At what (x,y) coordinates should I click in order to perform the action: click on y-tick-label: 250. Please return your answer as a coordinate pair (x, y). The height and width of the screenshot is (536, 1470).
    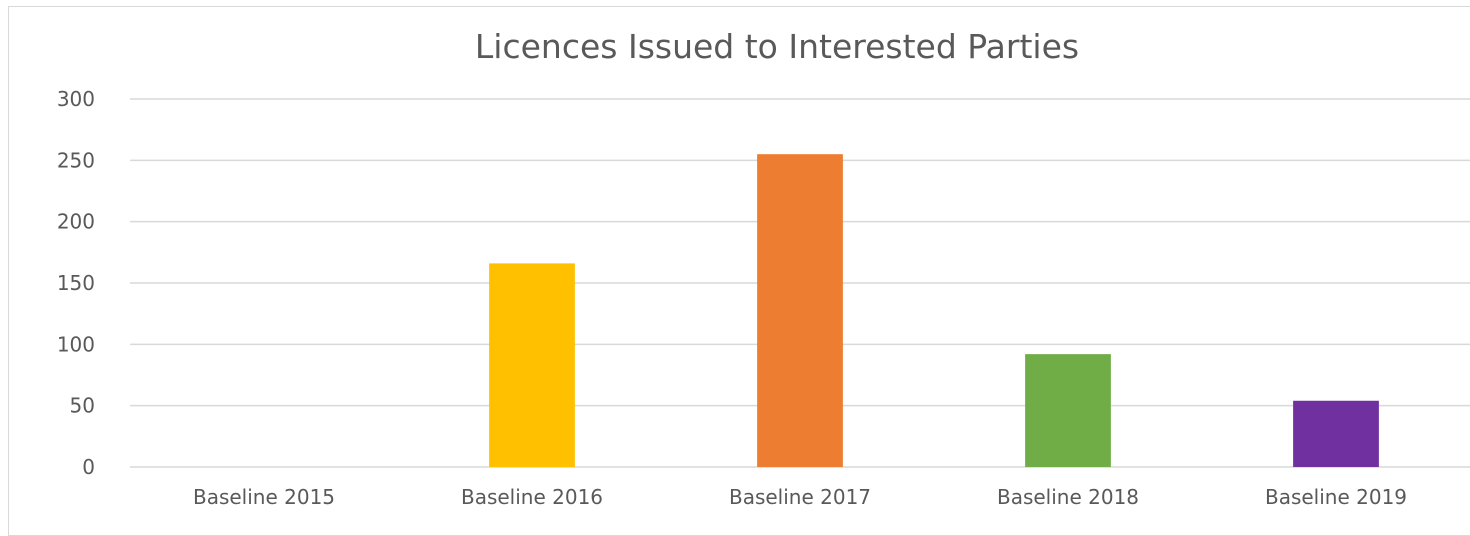
    Looking at the image, I should click on (76, 160).